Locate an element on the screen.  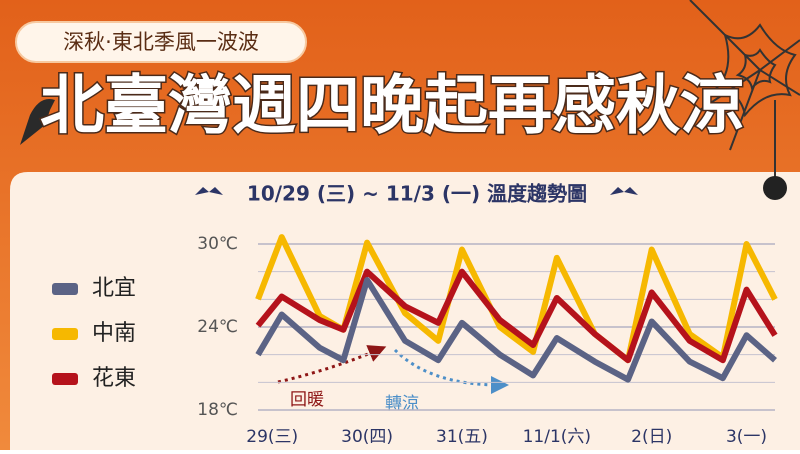
web is located at coordinates (744, 90).